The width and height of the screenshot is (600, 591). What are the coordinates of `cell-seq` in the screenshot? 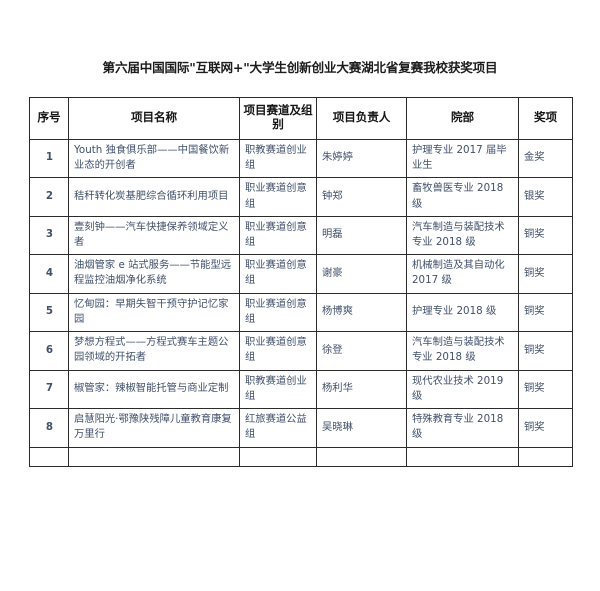 It's located at (49, 456).